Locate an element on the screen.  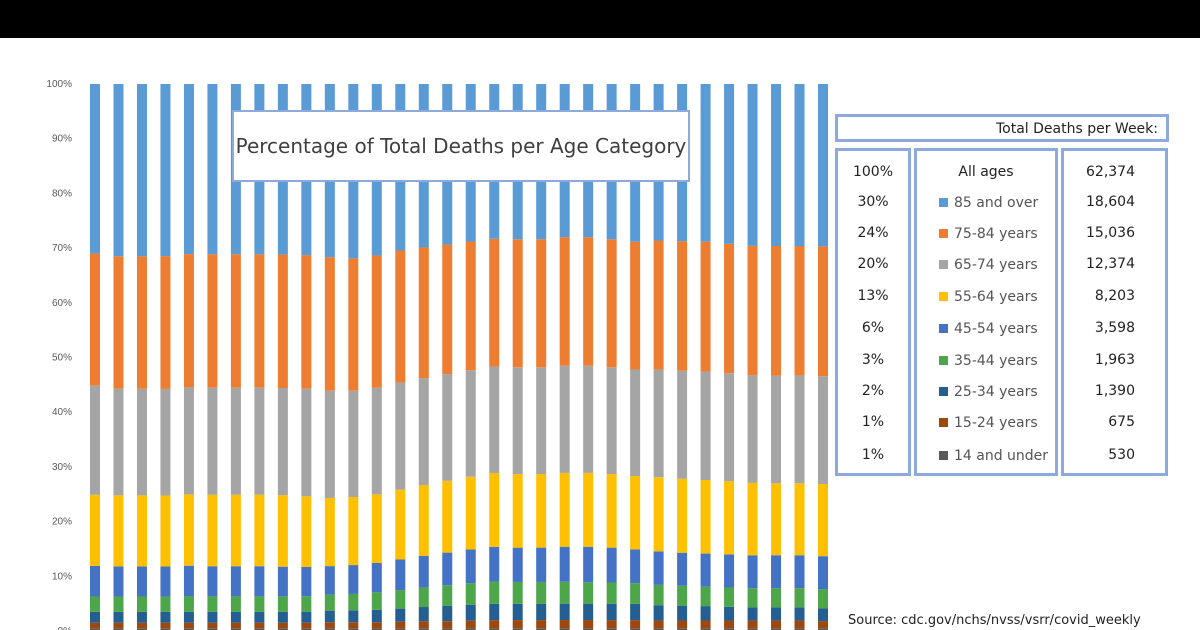
total-cell: 1,390 is located at coordinates (1114, 391).